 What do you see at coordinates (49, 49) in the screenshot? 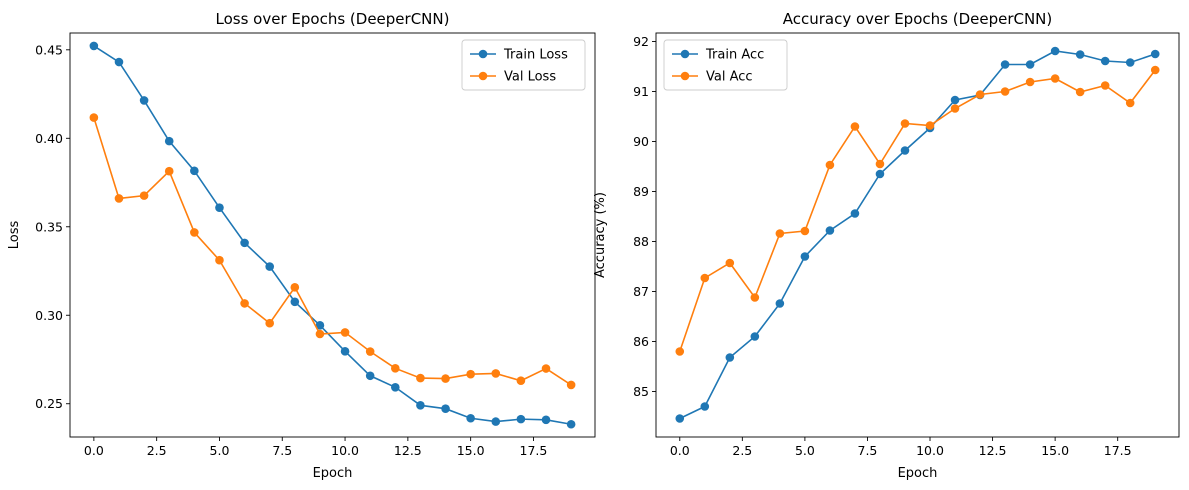
I see `y-tick-label: 0.45` at bounding box center [49, 49].